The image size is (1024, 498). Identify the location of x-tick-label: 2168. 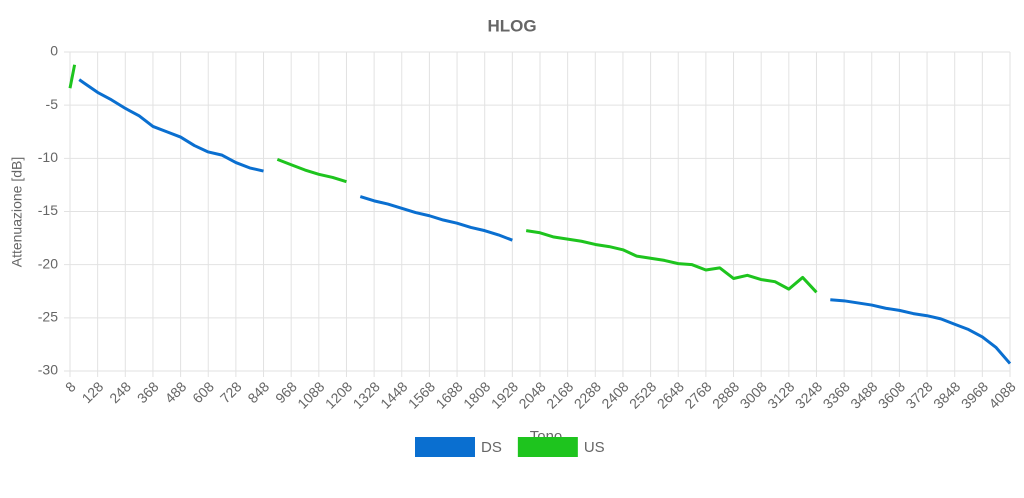
(559, 394).